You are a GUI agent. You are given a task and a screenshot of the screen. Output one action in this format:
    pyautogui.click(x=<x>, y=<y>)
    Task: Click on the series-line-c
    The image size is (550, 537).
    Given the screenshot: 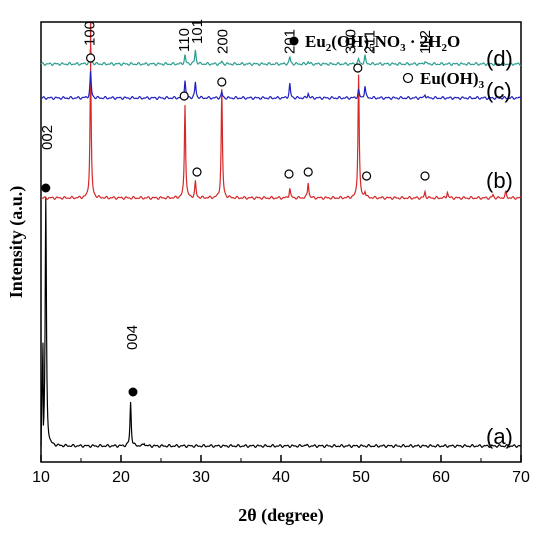 What is the action you would take?
    pyautogui.click(x=281, y=86)
    